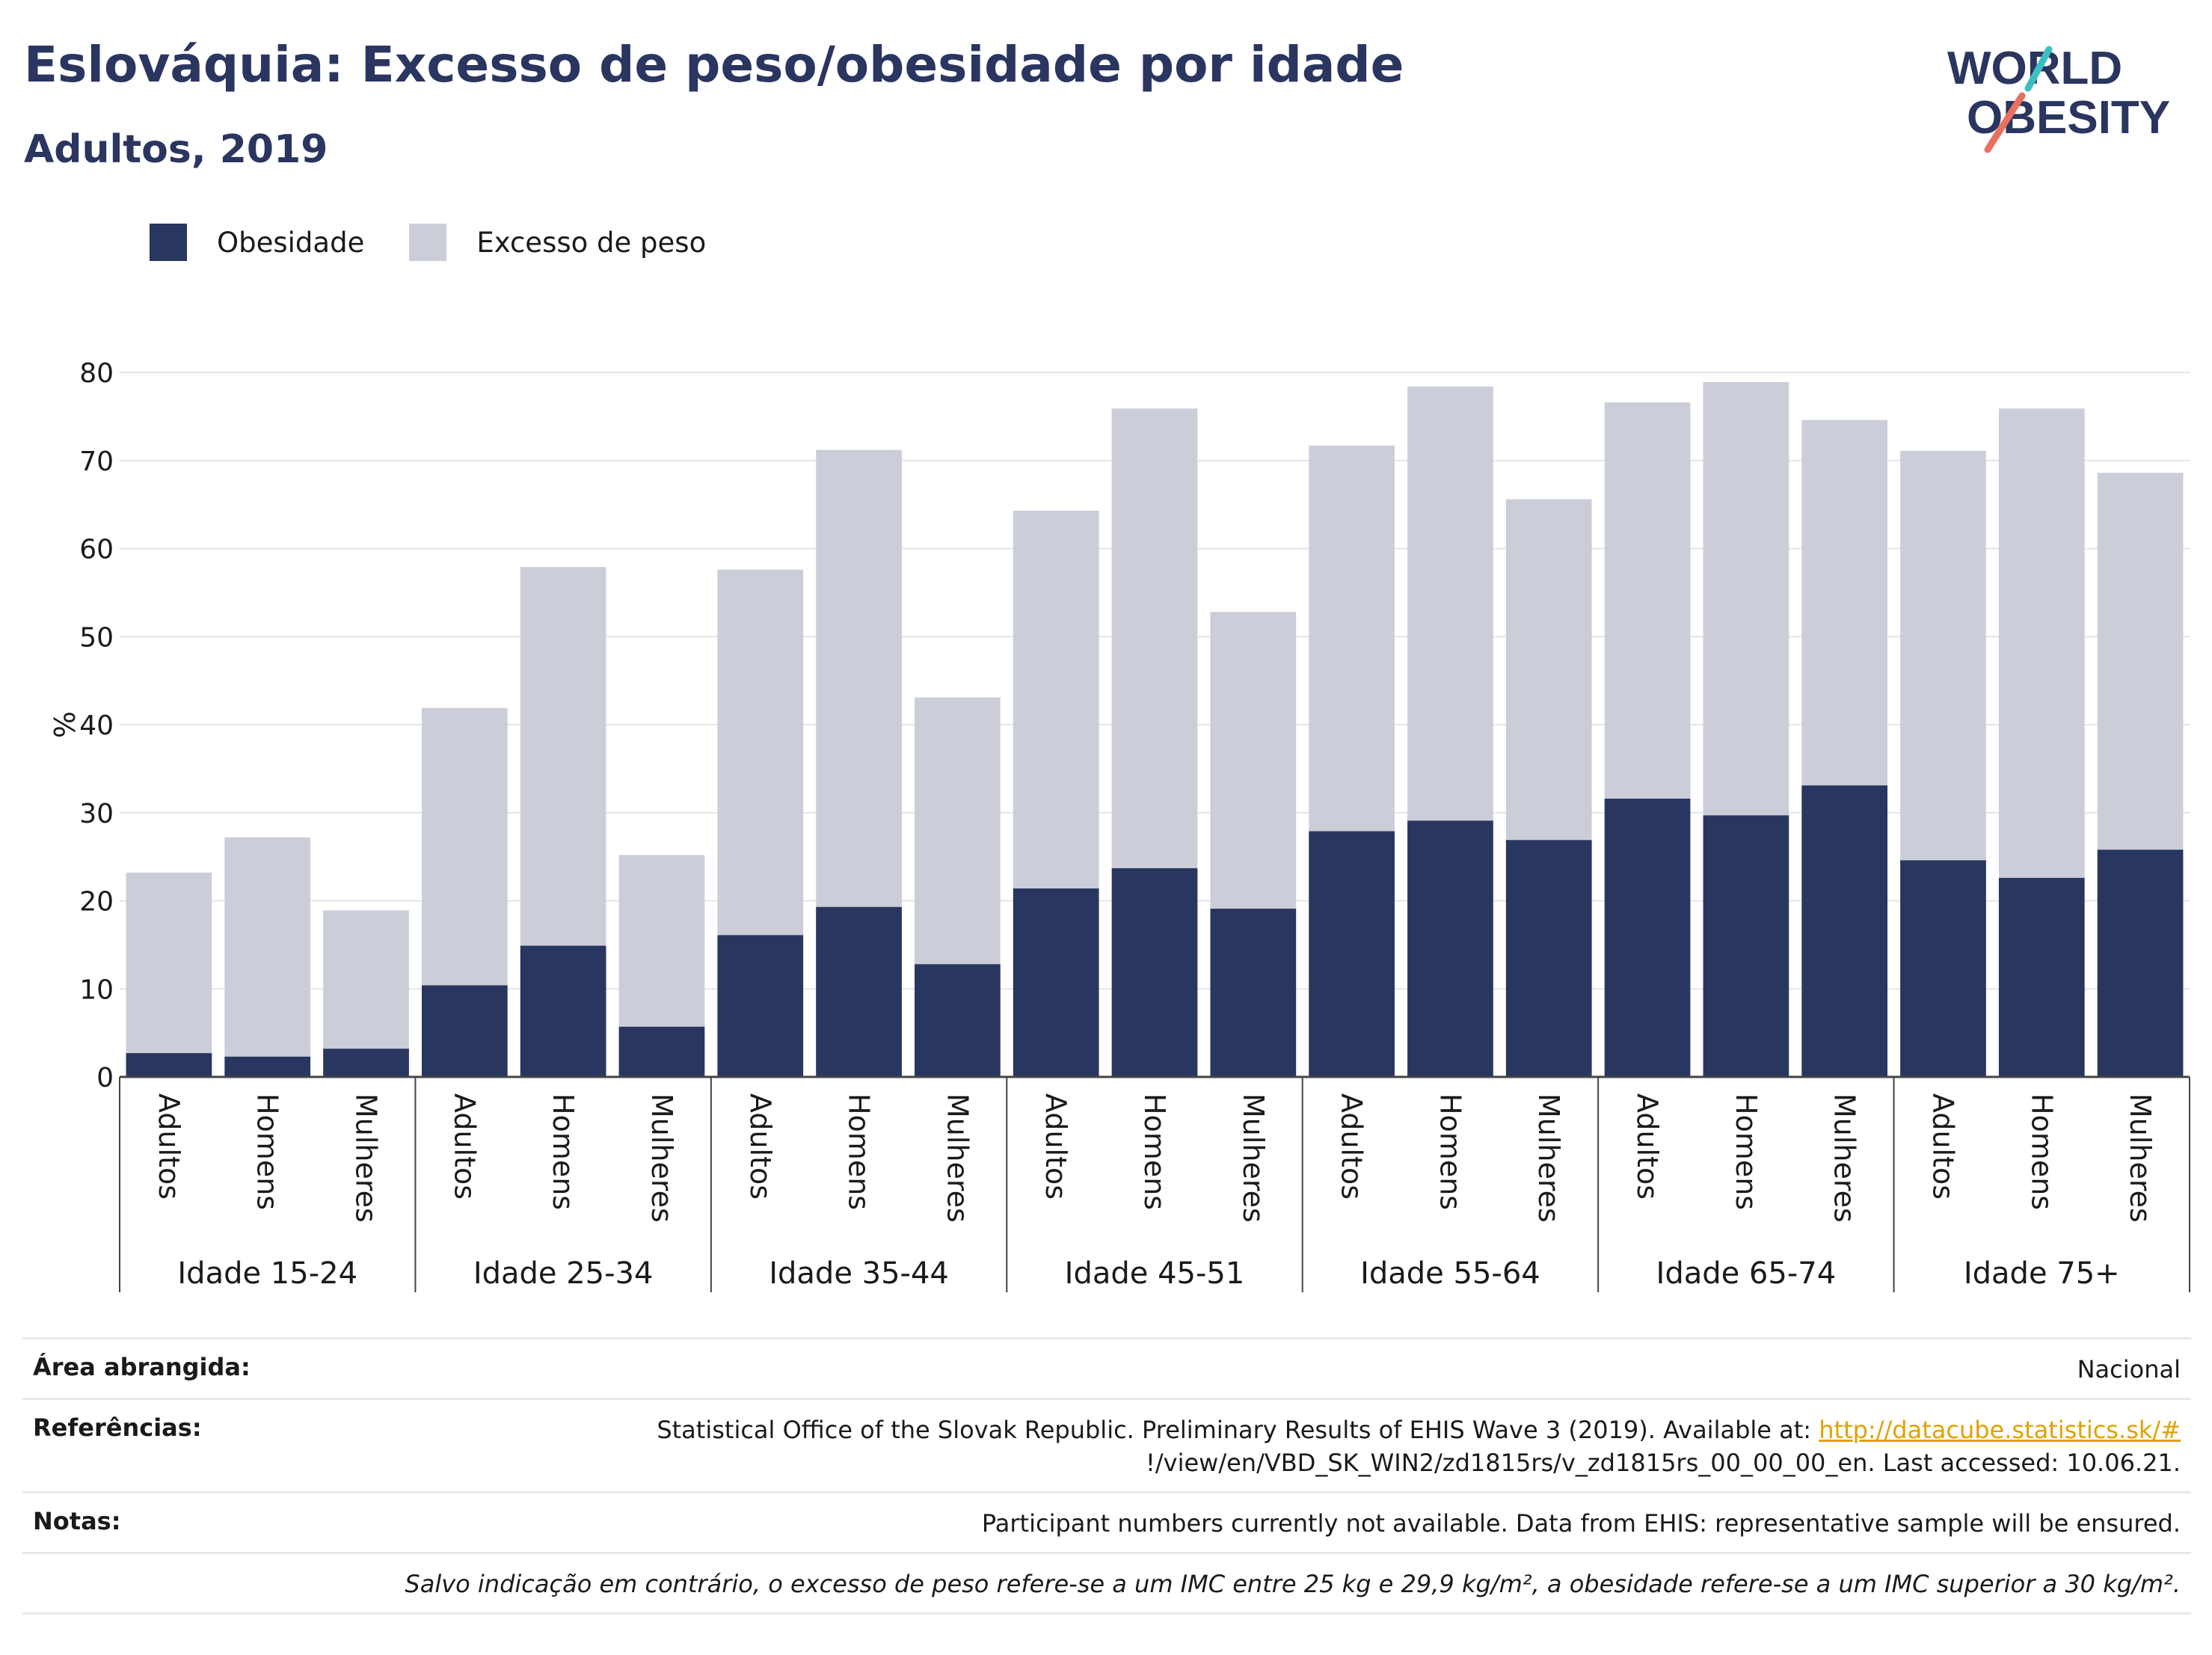 This screenshot has height=1655, width=2212. What do you see at coordinates (1106, 1367) in the screenshot?
I see `footer-area-row: Área abrangida: Nacional` at bounding box center [1106, 1367].